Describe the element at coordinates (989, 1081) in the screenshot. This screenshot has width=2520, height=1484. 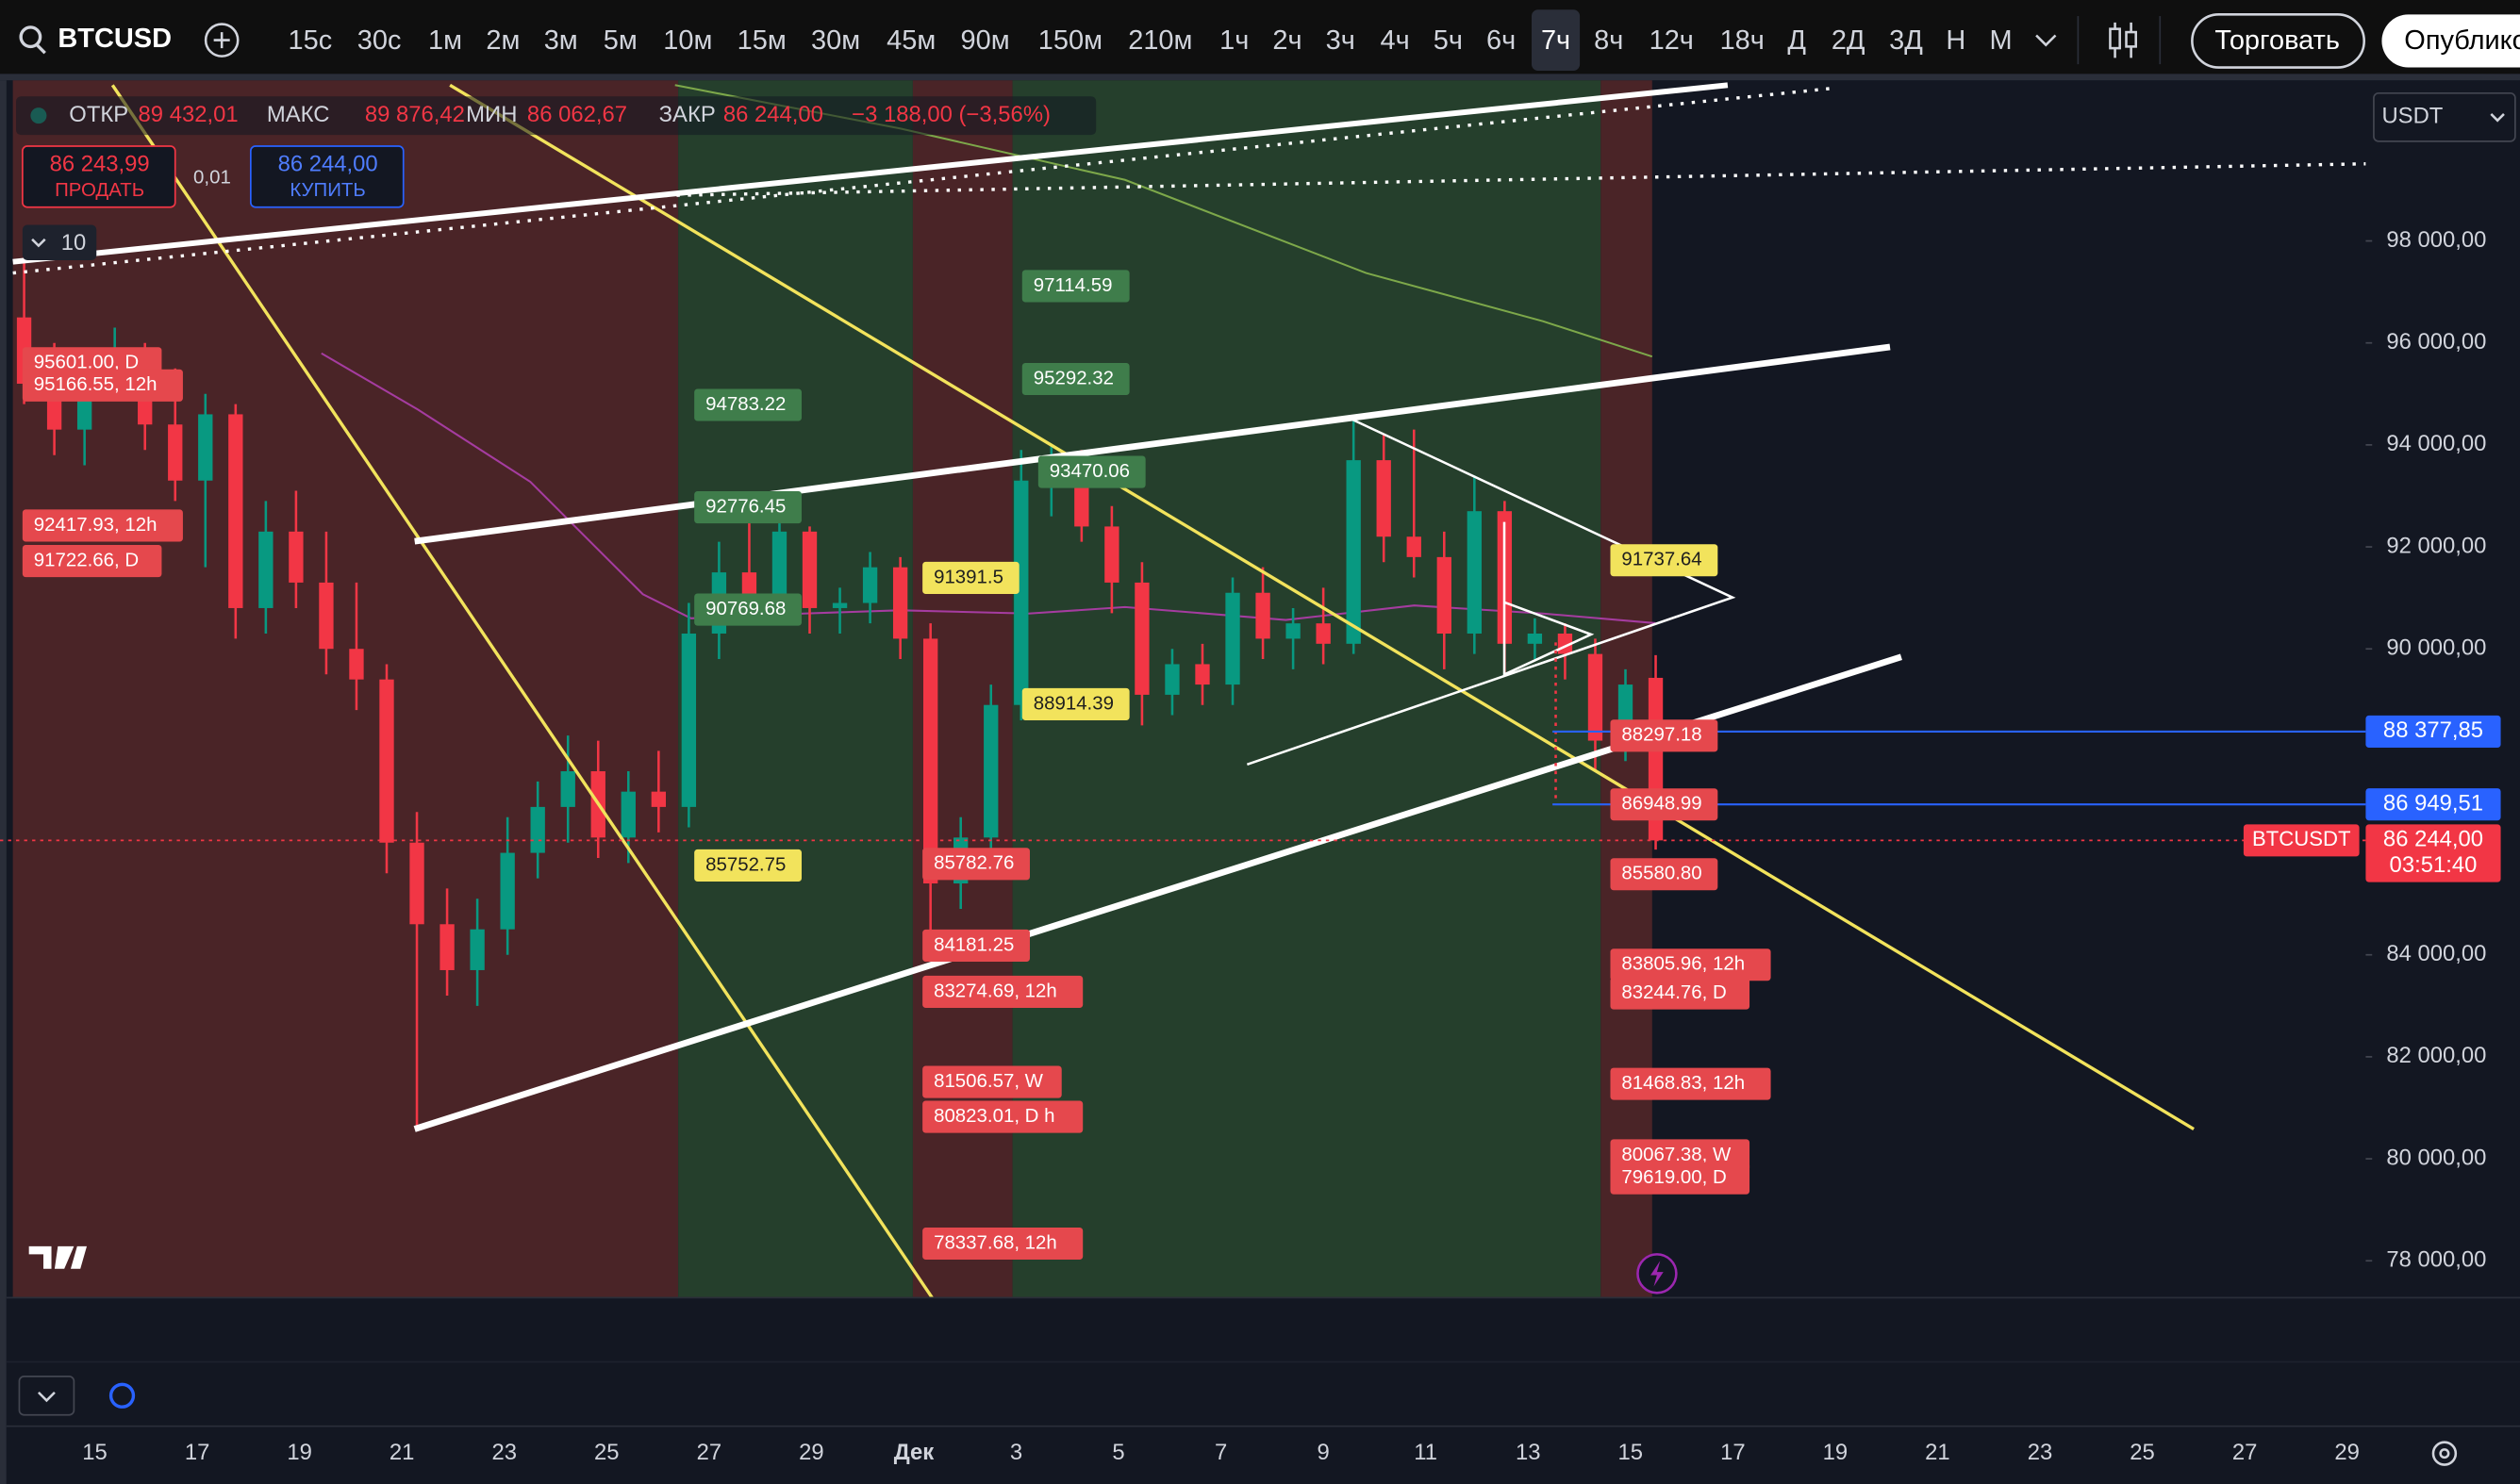
I see `price-tag-label: 81506.57, W` at that location.